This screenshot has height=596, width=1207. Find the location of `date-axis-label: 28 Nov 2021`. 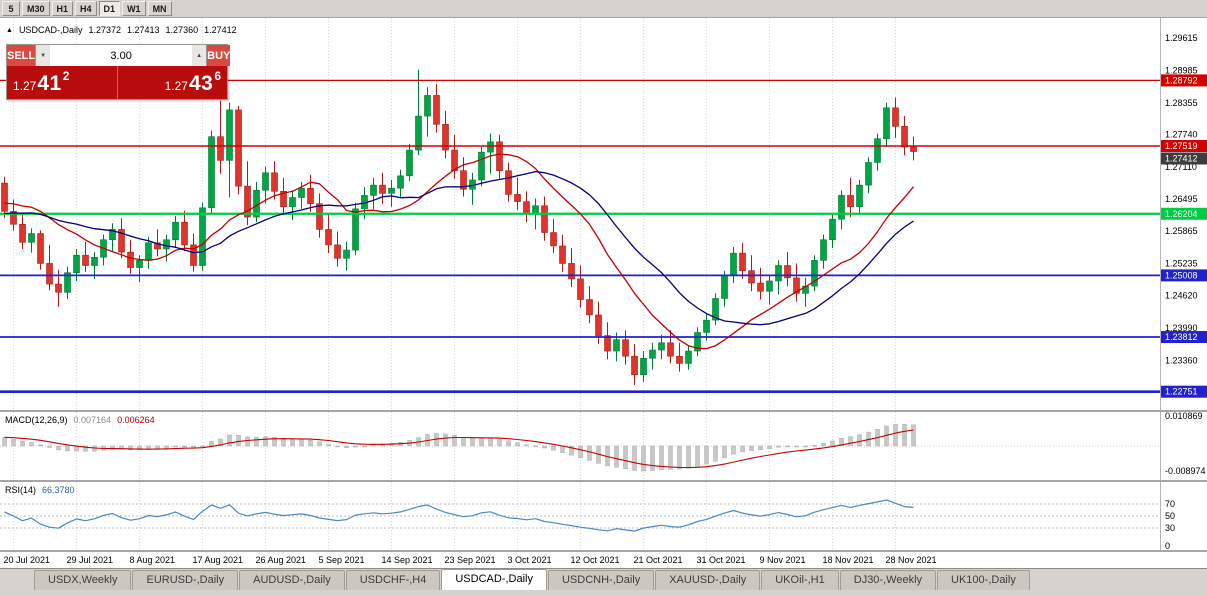

date-axis-label: 28 Nov 2021 is located at coordinates (911, 560).